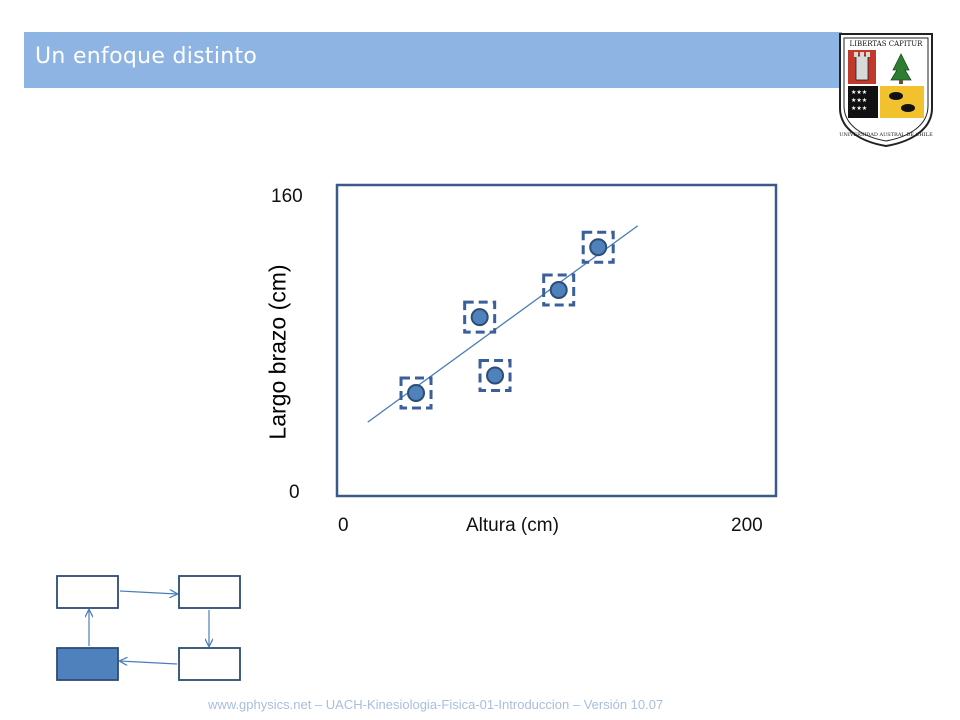 The height and width of the screenshot is (720, 960). Describe the element at coordinates (149, 662) in the screenshot. I see `cycle-arrow-left` at that location.